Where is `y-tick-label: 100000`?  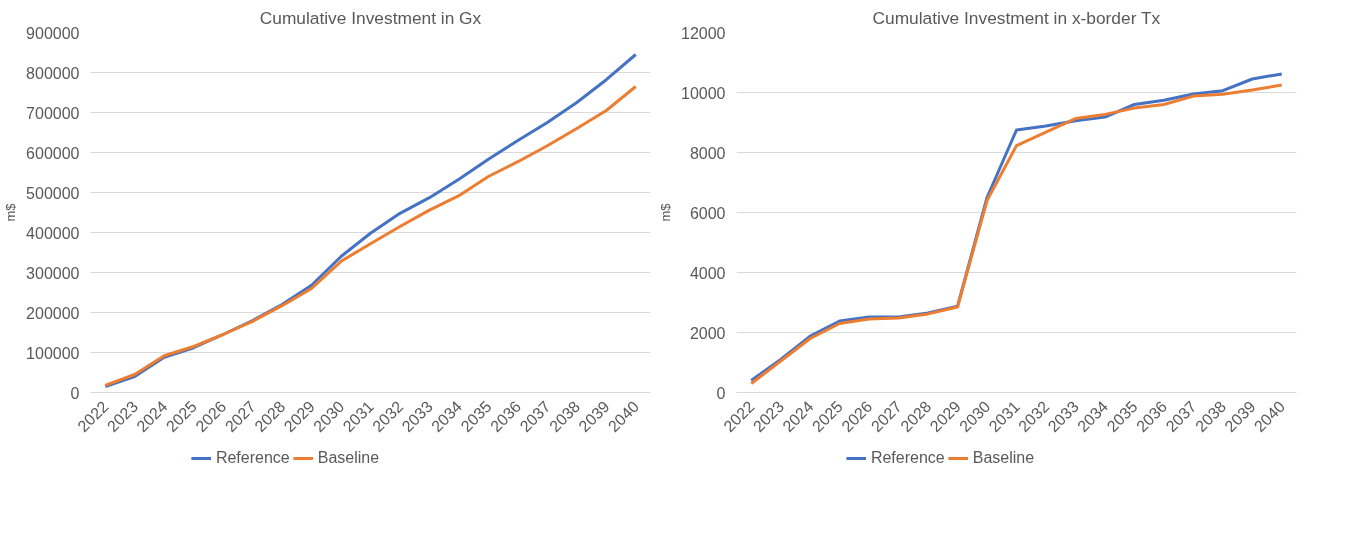 y-tick-label: 100000 is located at coordinates (53, 353).